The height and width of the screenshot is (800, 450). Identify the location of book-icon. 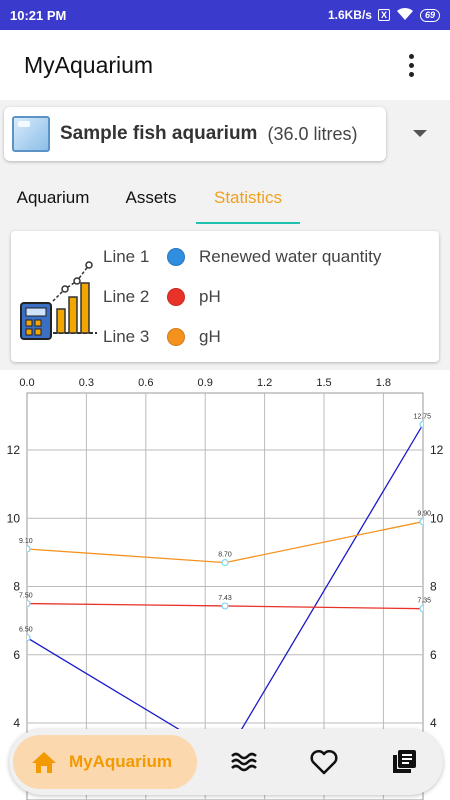
(404, 762).